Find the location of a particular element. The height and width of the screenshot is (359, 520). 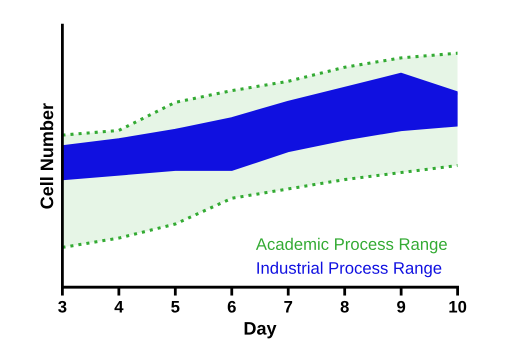

x-tick-label: 10 is located at coordinates (457, 306).